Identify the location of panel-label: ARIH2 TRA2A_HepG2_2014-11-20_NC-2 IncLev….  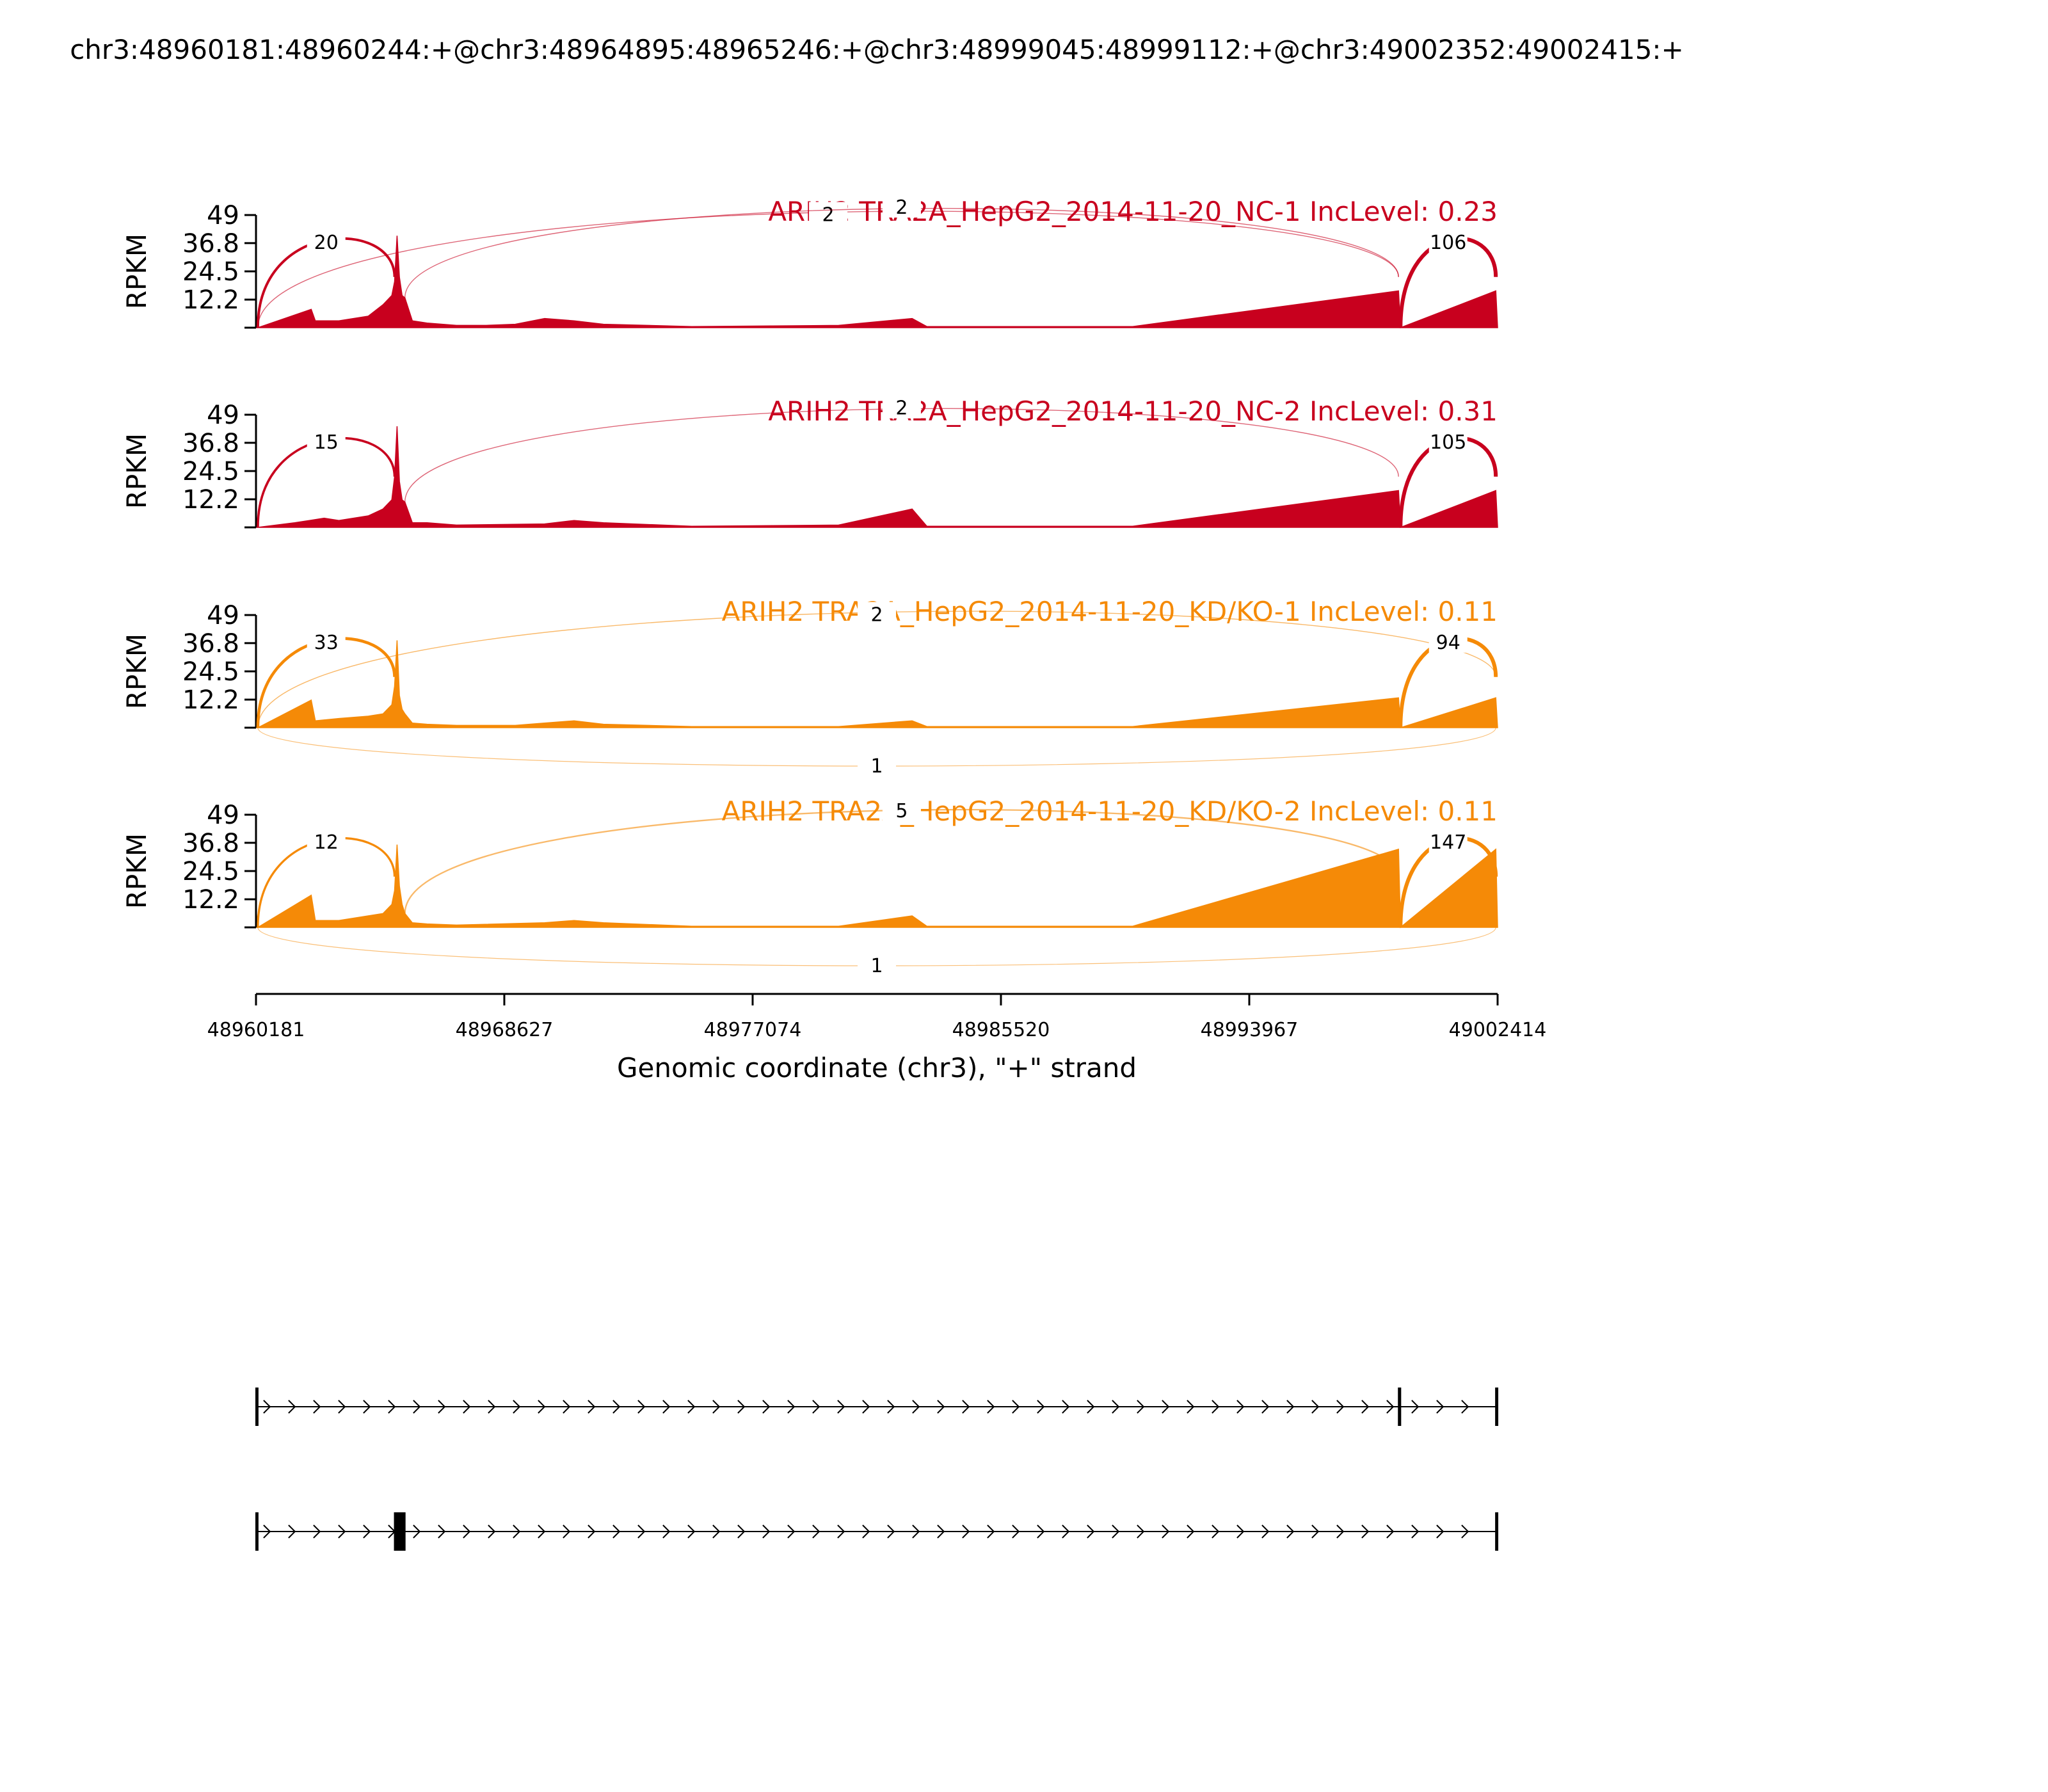
(1133, 411).